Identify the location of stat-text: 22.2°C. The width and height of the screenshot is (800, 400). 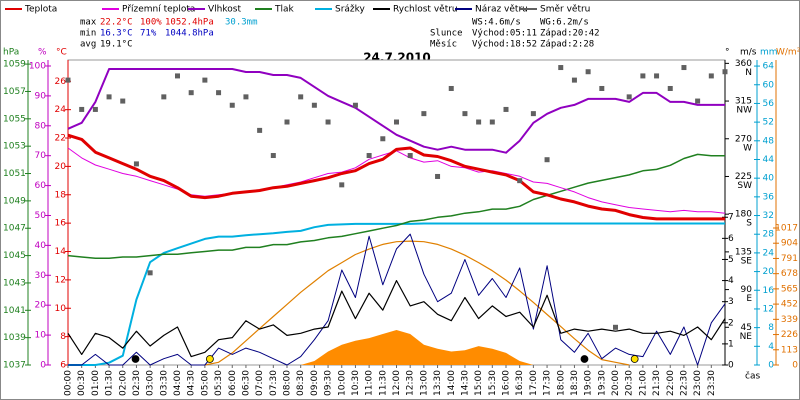
(116, 23).